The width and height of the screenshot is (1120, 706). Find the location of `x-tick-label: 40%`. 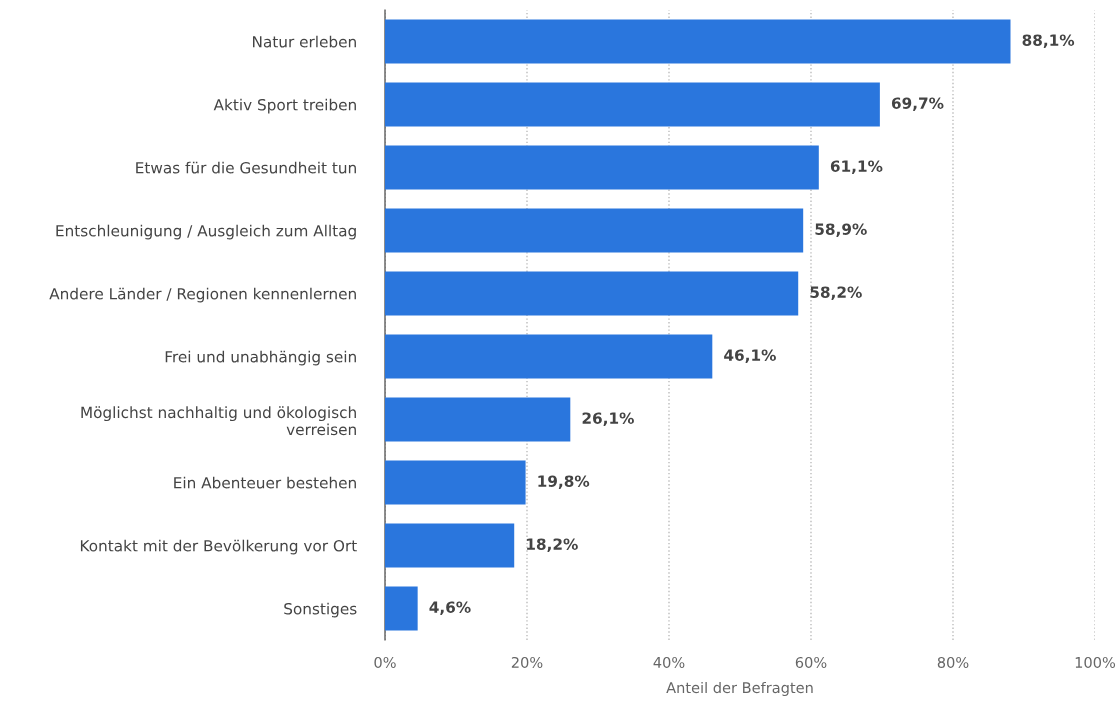

x-tick-label: 40% is located at coordinates (669, 662).